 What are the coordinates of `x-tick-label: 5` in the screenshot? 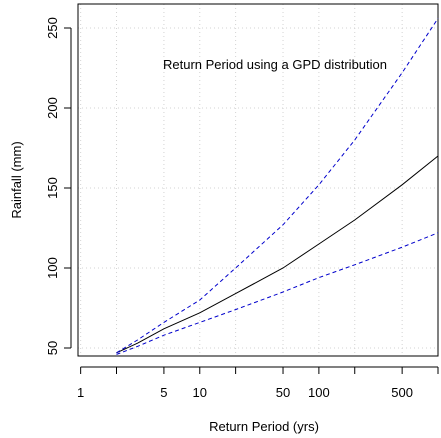 It's located at (163, 392).